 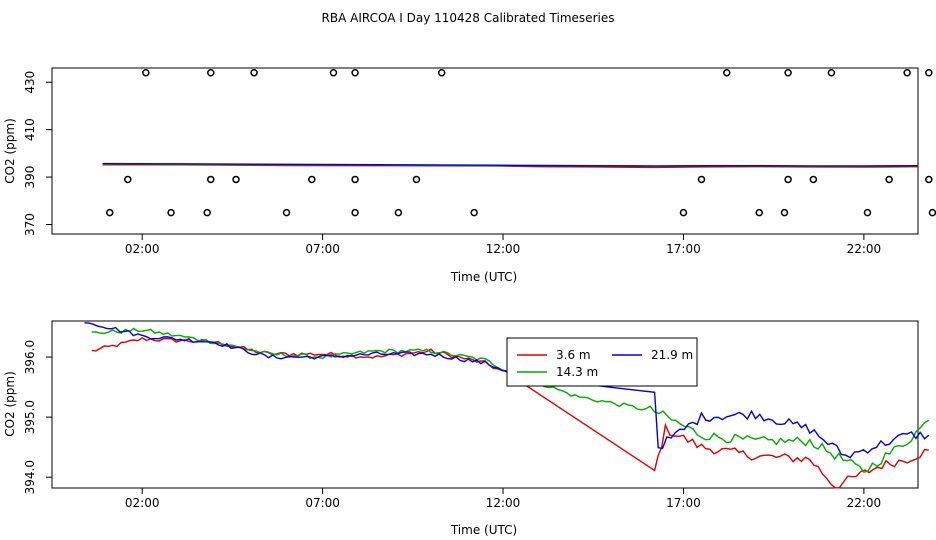 What do you see at coordinates (672, 355) in the screenshot?
I see `legend-label-21-9m: 21.9 m` at bounding box center [672, 355].